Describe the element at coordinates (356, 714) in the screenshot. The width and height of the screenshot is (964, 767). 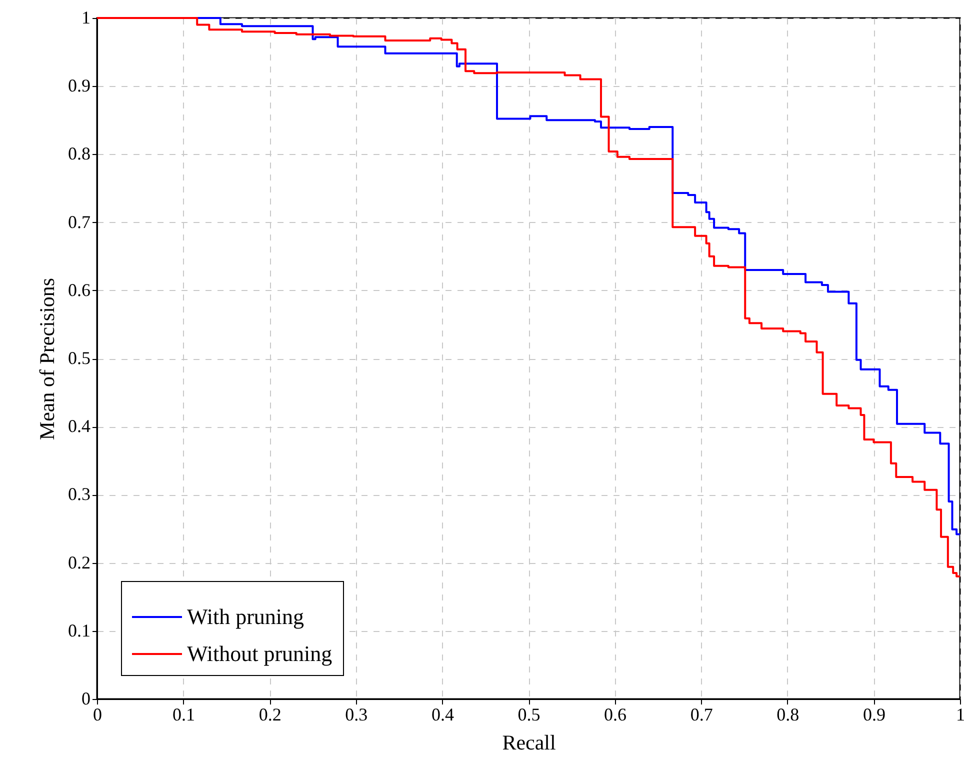
I see `x-tick-label: 0.3` at that location.